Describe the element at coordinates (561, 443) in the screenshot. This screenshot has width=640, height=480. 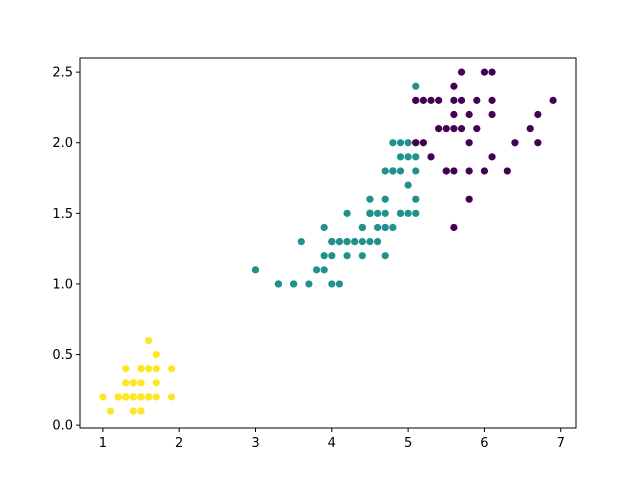
I see `x-tick-label: 7` at that location.